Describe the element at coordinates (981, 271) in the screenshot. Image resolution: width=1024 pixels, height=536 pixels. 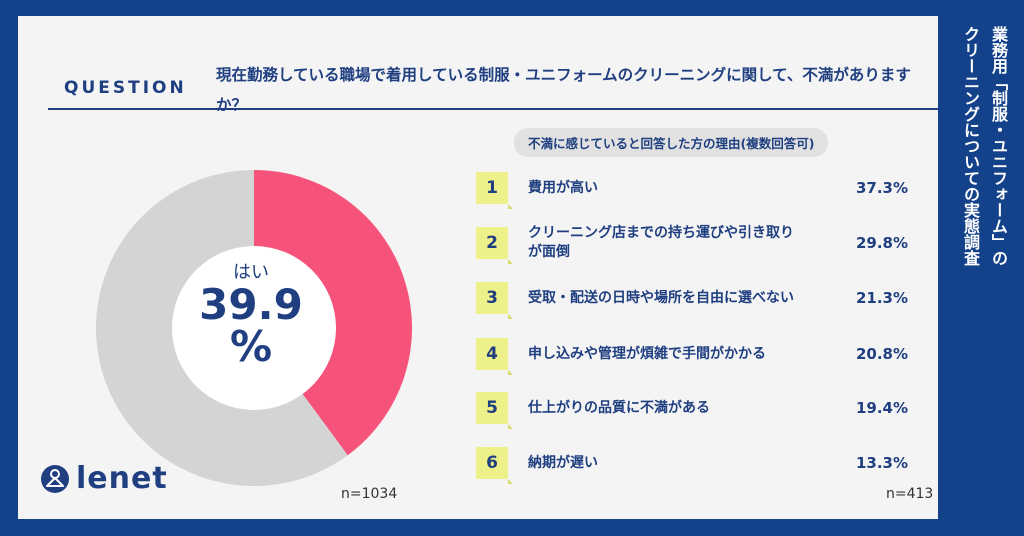
I see `side-title: 業務用「制服・ユニフォーム」の クリーニングについての実態調査` at that location.